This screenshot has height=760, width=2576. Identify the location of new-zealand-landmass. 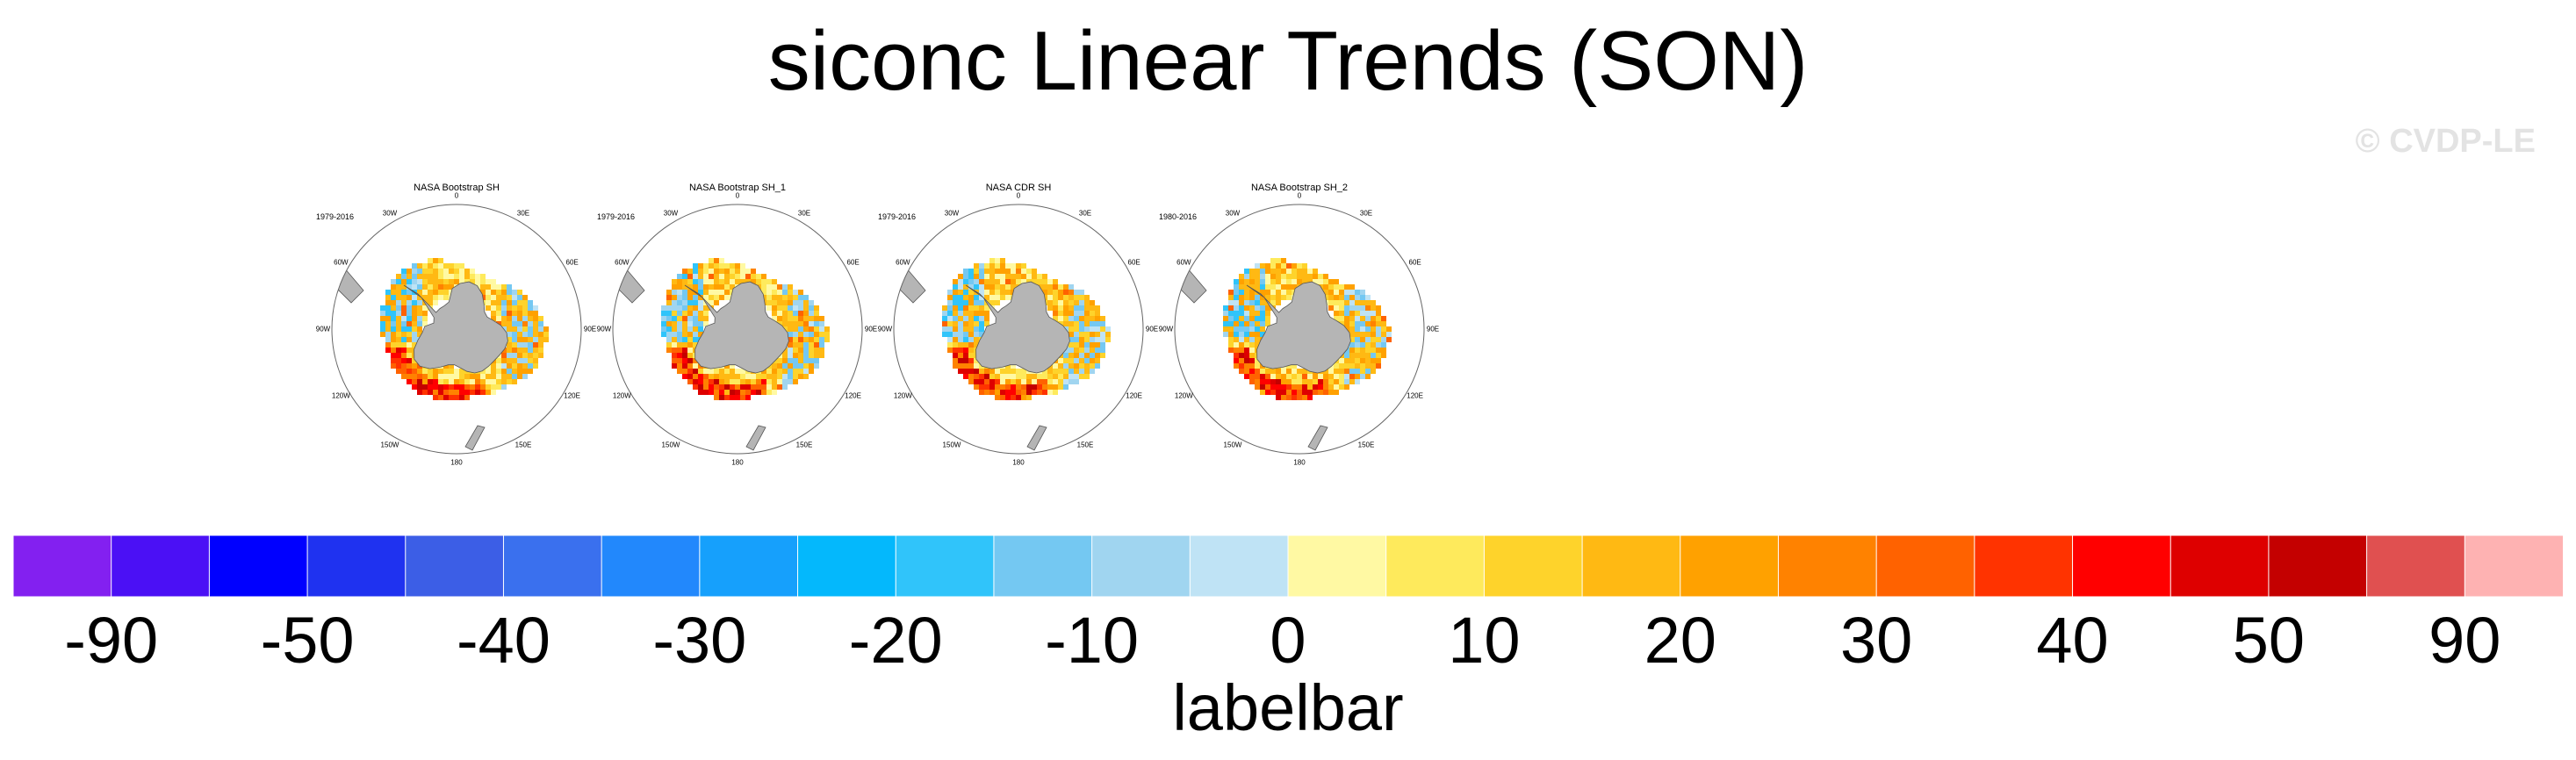
(755, 438).